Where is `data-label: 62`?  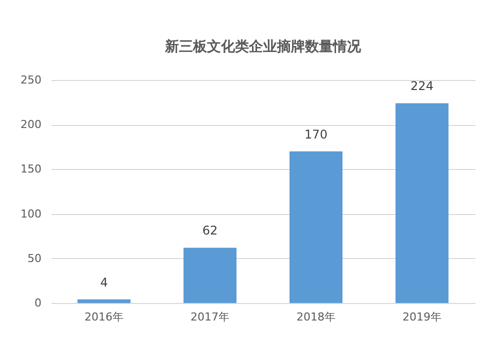
data-label: 62 is located at coordinates (210, 231).